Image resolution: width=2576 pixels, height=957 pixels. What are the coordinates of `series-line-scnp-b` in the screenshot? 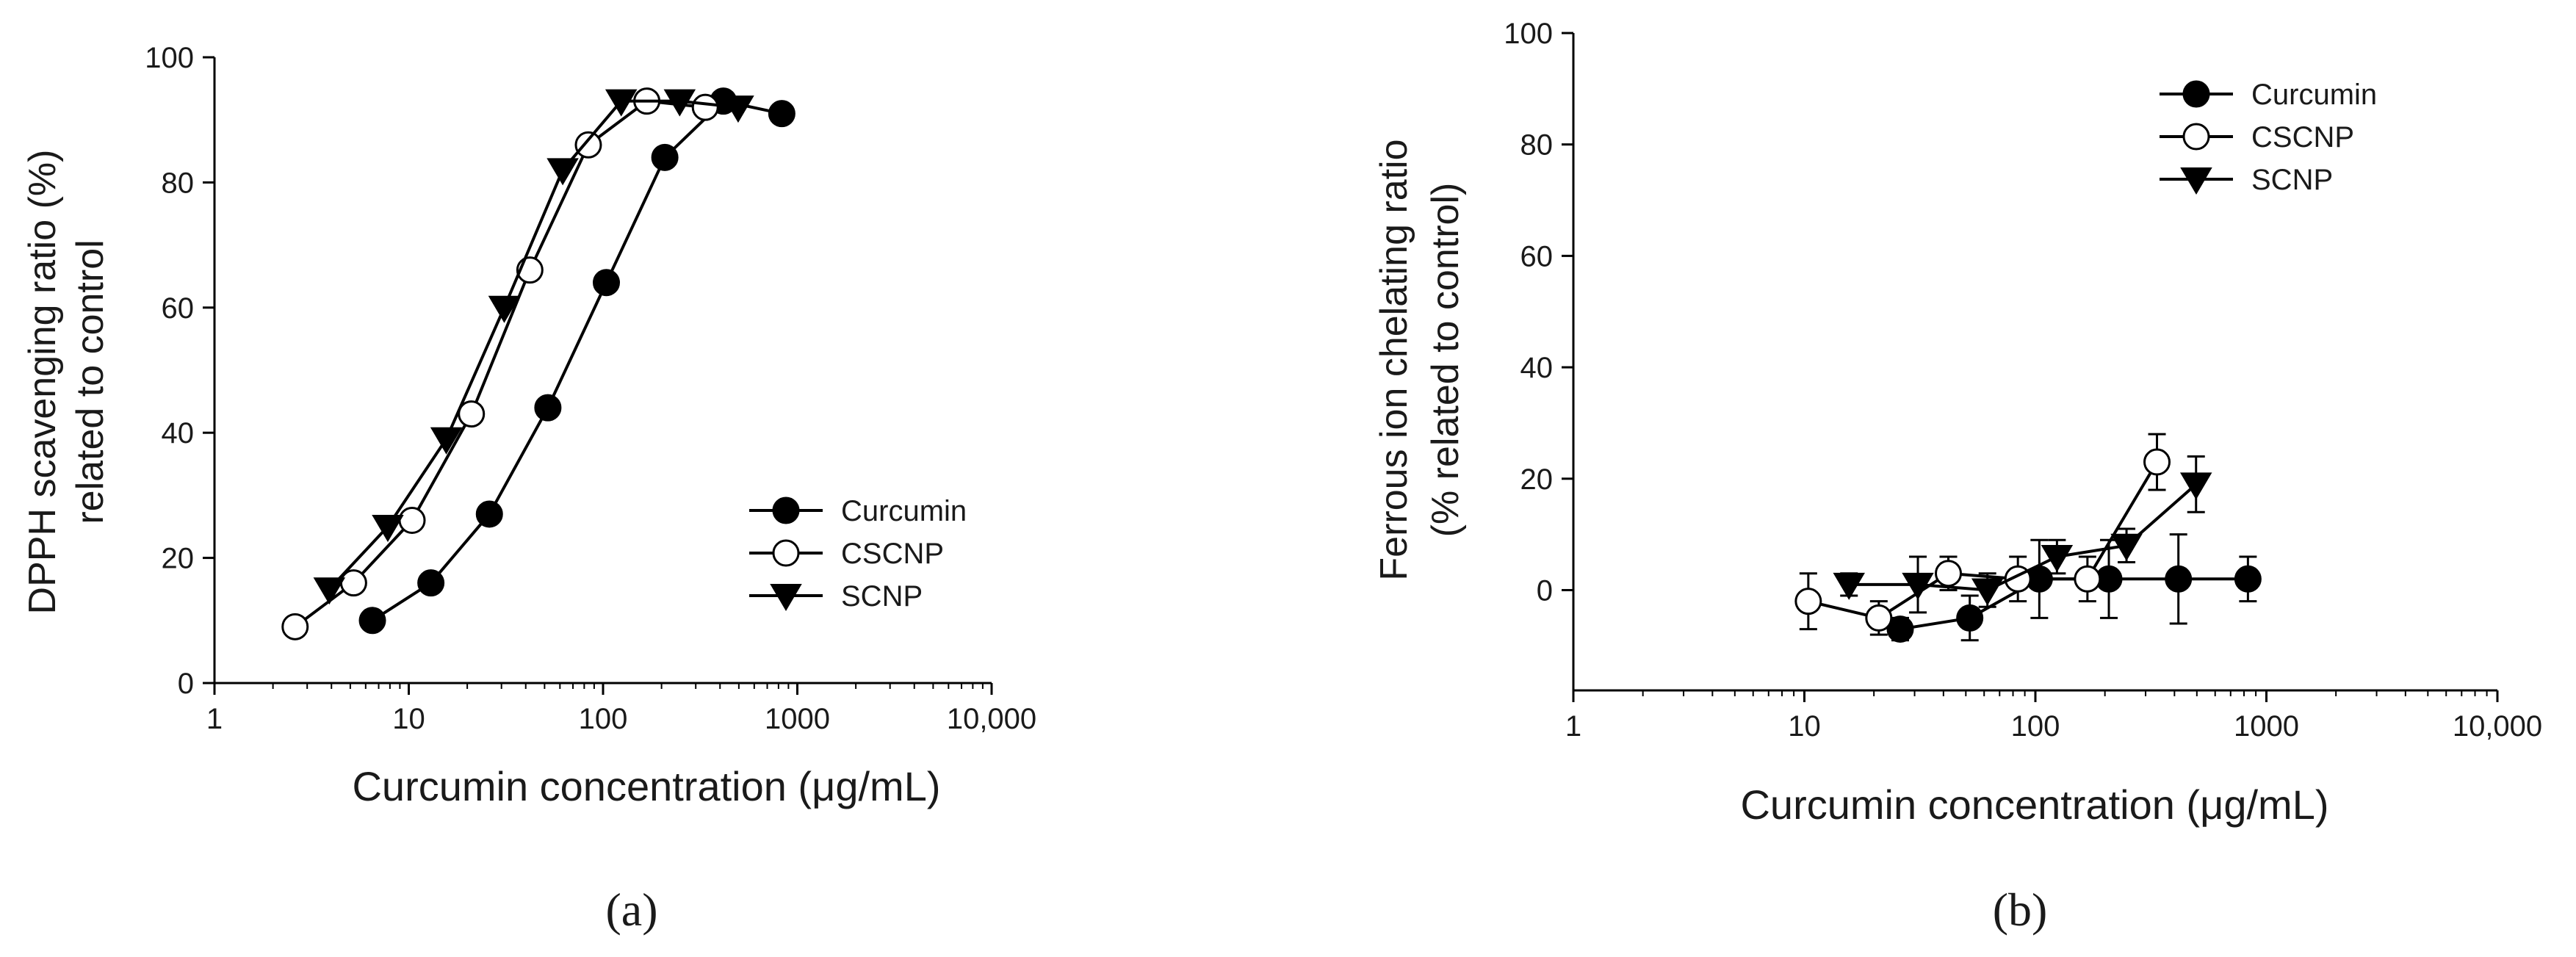 It's located at (2023, 537).